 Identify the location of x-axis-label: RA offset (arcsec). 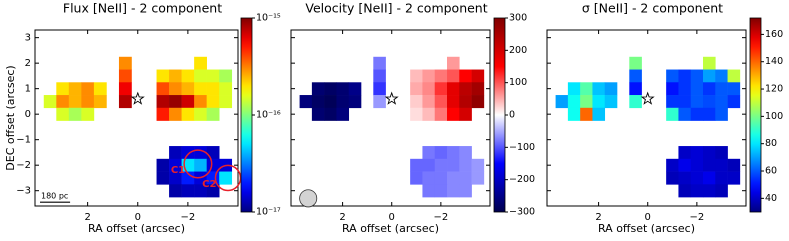
(390, 228).